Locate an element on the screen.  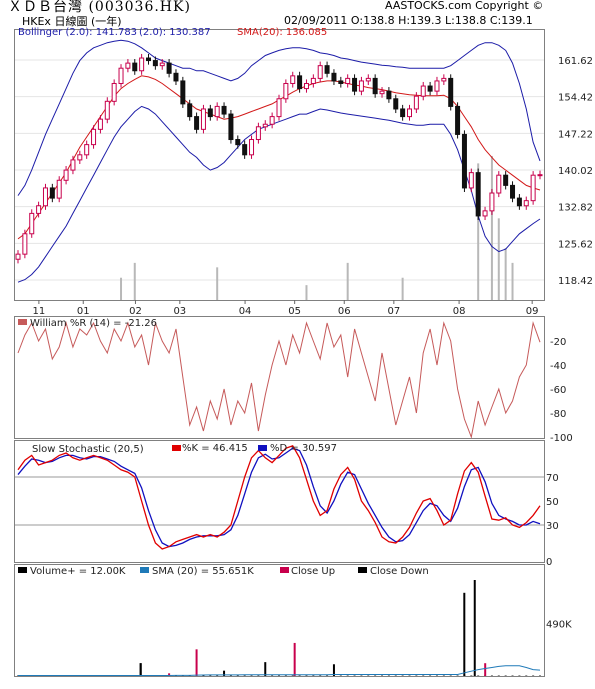
legend-closeup-swatch is located at coordinates (284, 570).